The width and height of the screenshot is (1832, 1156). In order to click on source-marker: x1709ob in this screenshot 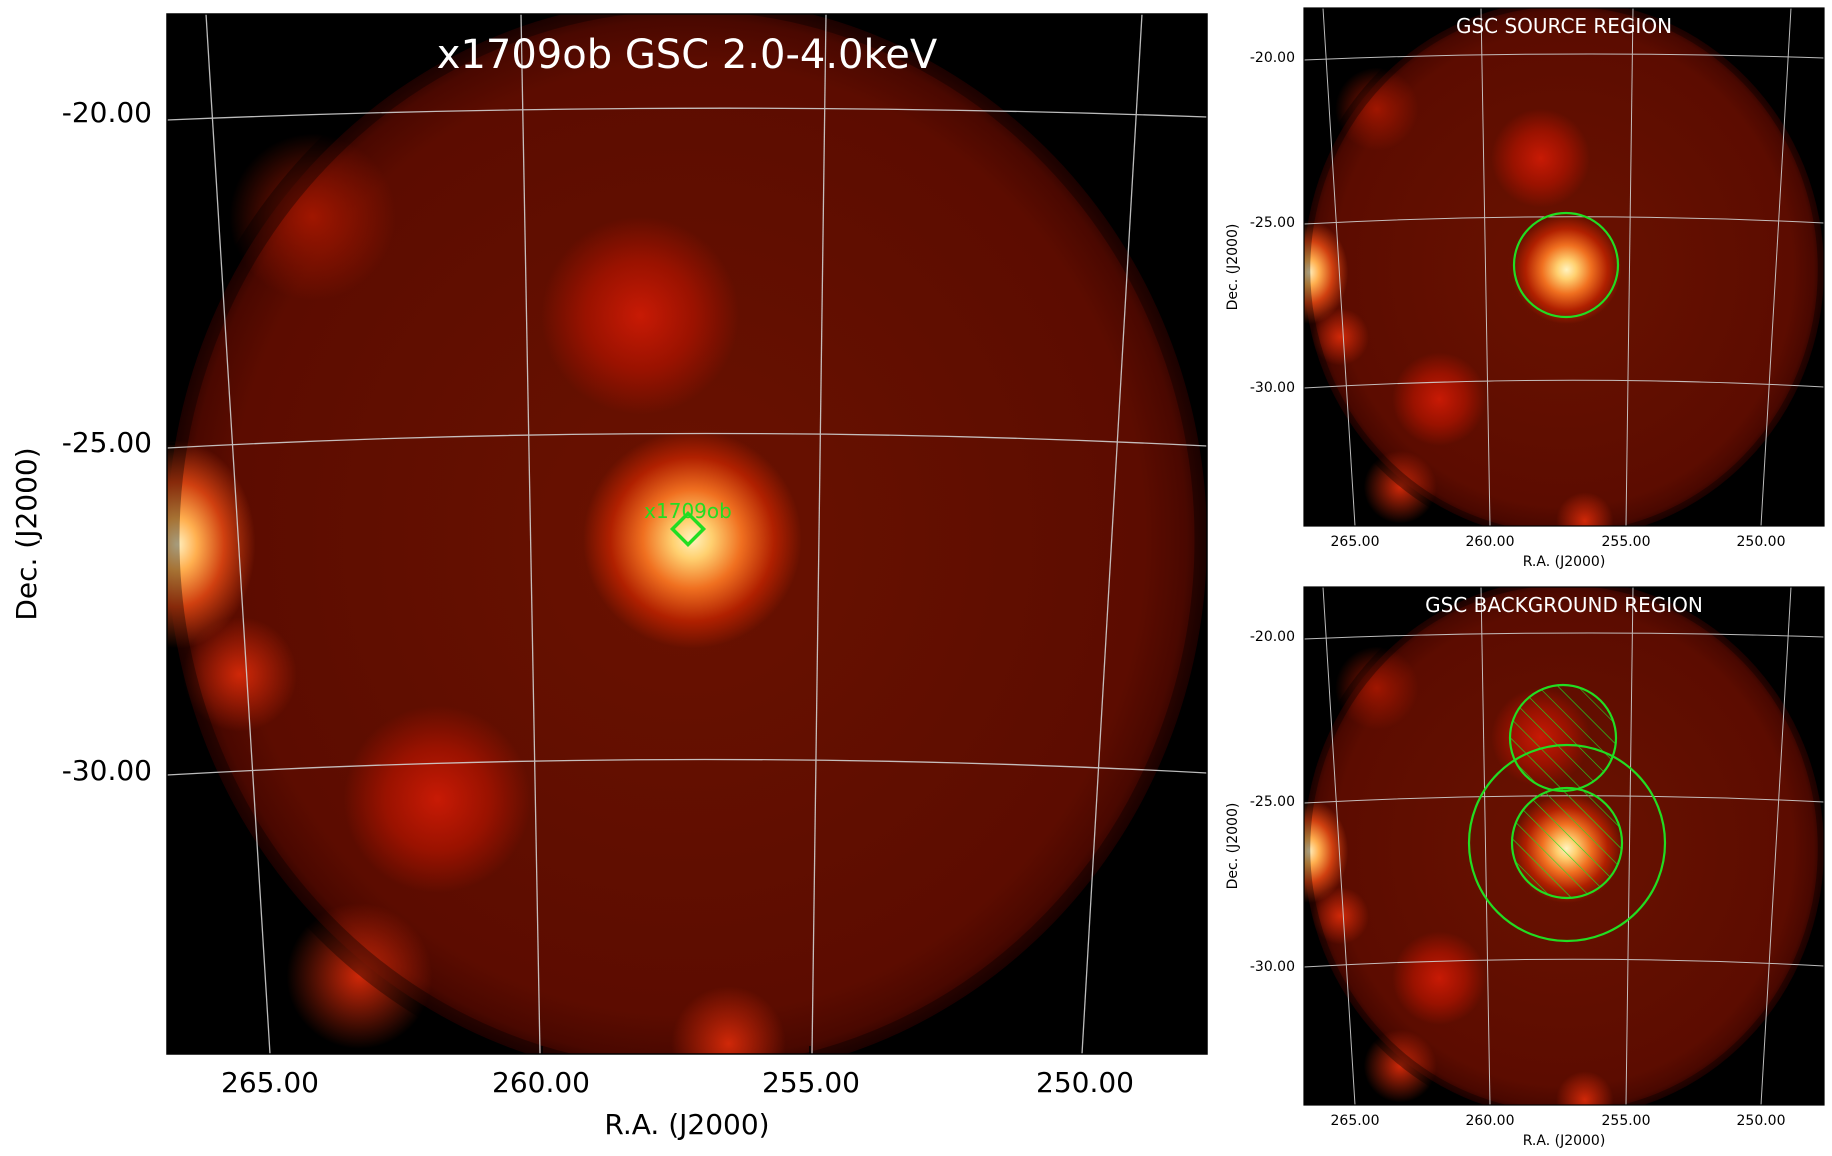, I will do `click(688, 523)`.